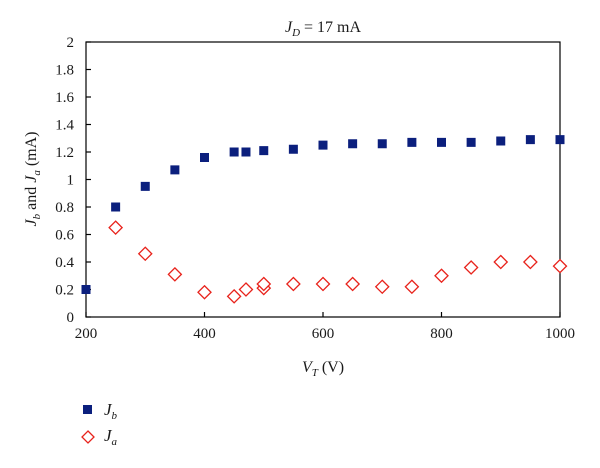  I want to click on y-axis: 0 0.2 0.4 0.6 0.8 1 1.2 1.4 1.6 1.8 2, so click(73, 180).